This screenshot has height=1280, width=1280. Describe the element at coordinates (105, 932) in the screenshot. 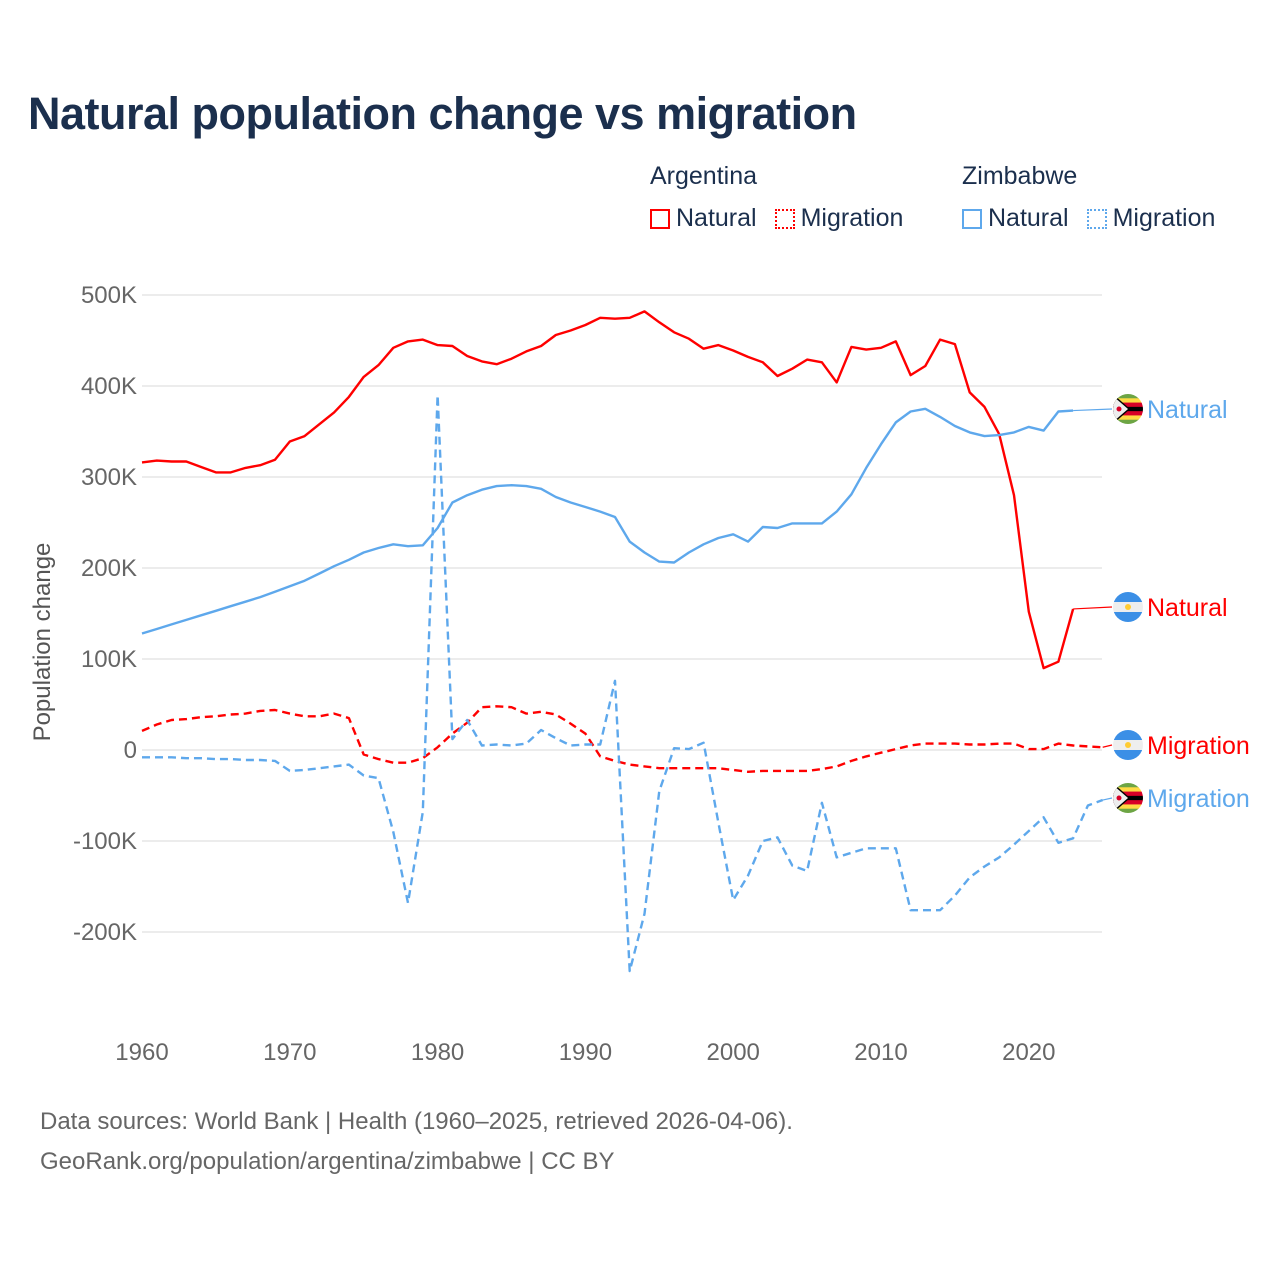

I see `y-tick-label: -200K` at that location.